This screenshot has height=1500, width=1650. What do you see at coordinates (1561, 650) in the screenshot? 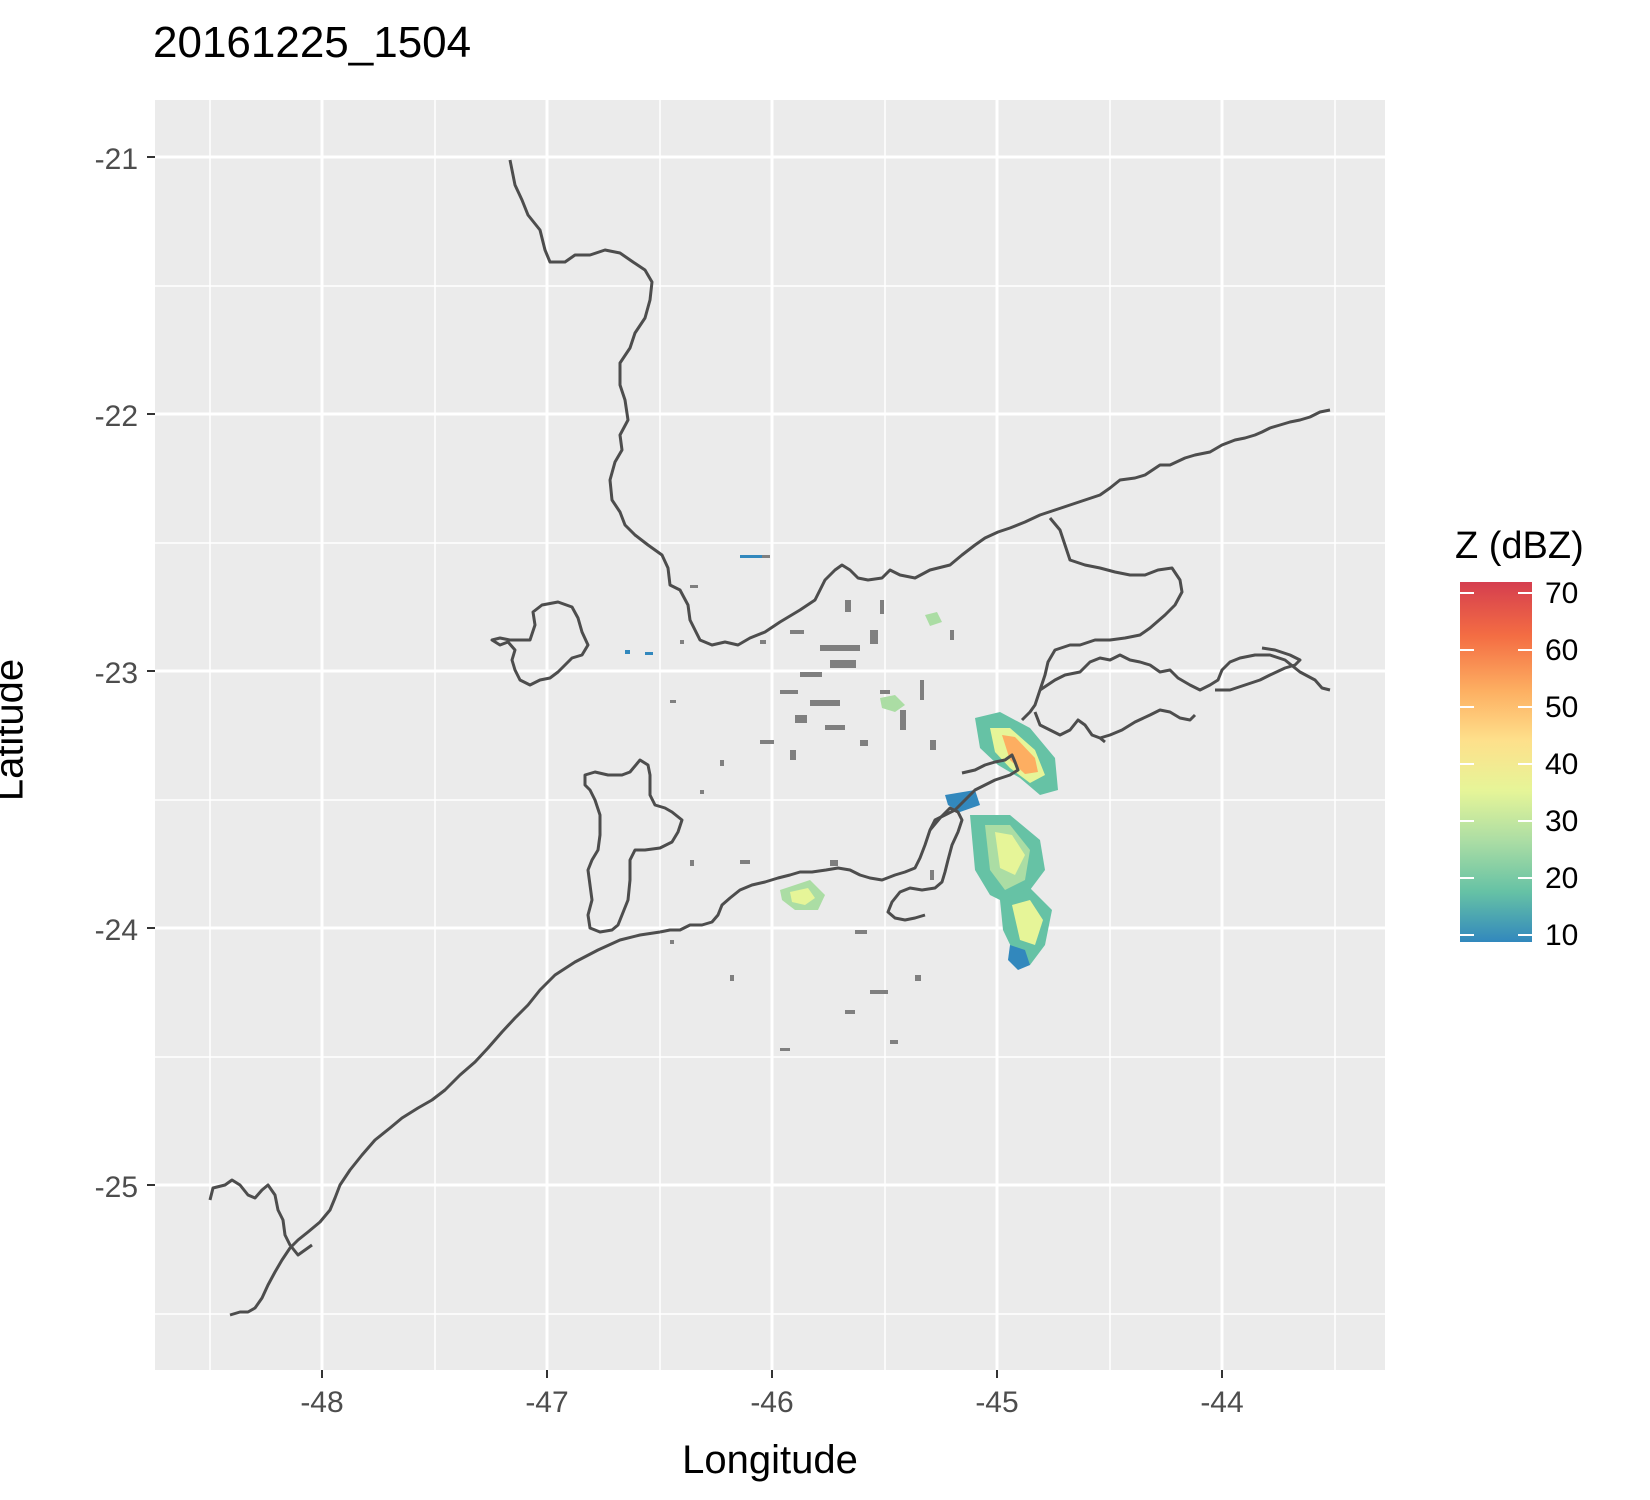
I see `legend-tick-label: 60` at bounding box center [1561, 650].